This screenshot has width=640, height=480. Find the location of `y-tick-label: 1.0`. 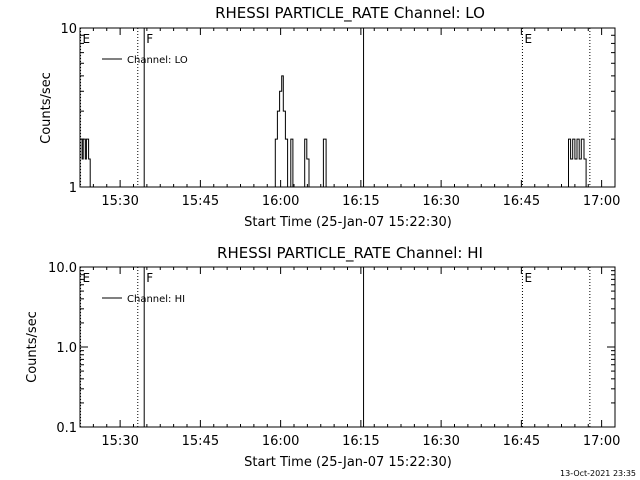

y-tick-label: 1.0 is located at coordinates (66, 348).